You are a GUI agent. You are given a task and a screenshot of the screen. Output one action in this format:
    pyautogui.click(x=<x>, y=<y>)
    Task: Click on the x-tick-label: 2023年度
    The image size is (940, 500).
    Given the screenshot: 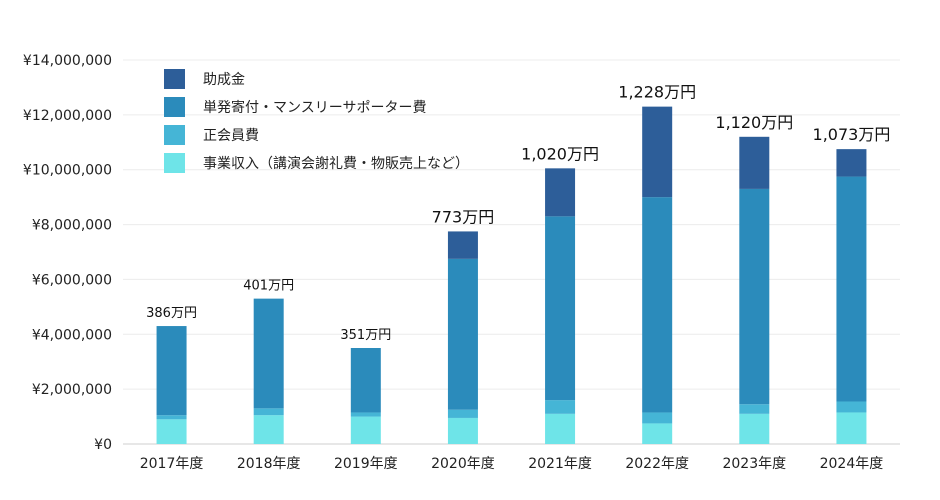 What is the action you would take?
    pyautogui.click(x=754, y=464)
    